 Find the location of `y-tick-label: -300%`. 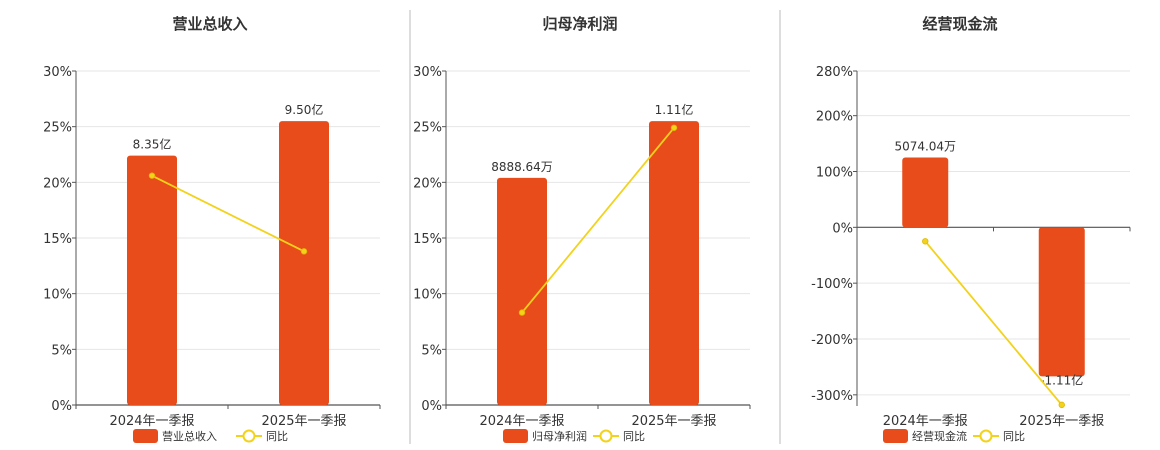

y-tick-label: -300% is located at coordinates (832, 396).